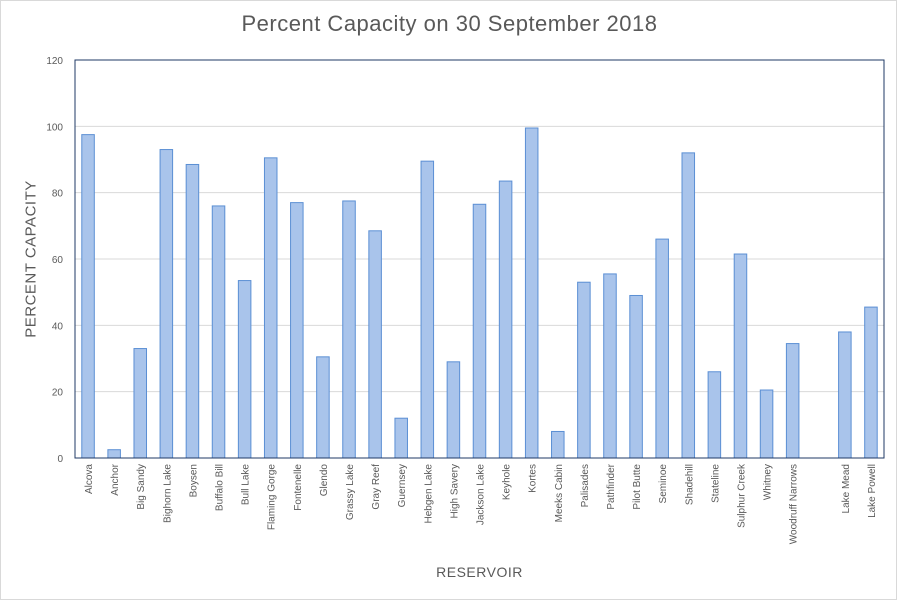  What do you see at coordinates (637, 487) in the screenshot?
I see `x-tick-label: Pilot Butte` at bounding box center [637, 487].